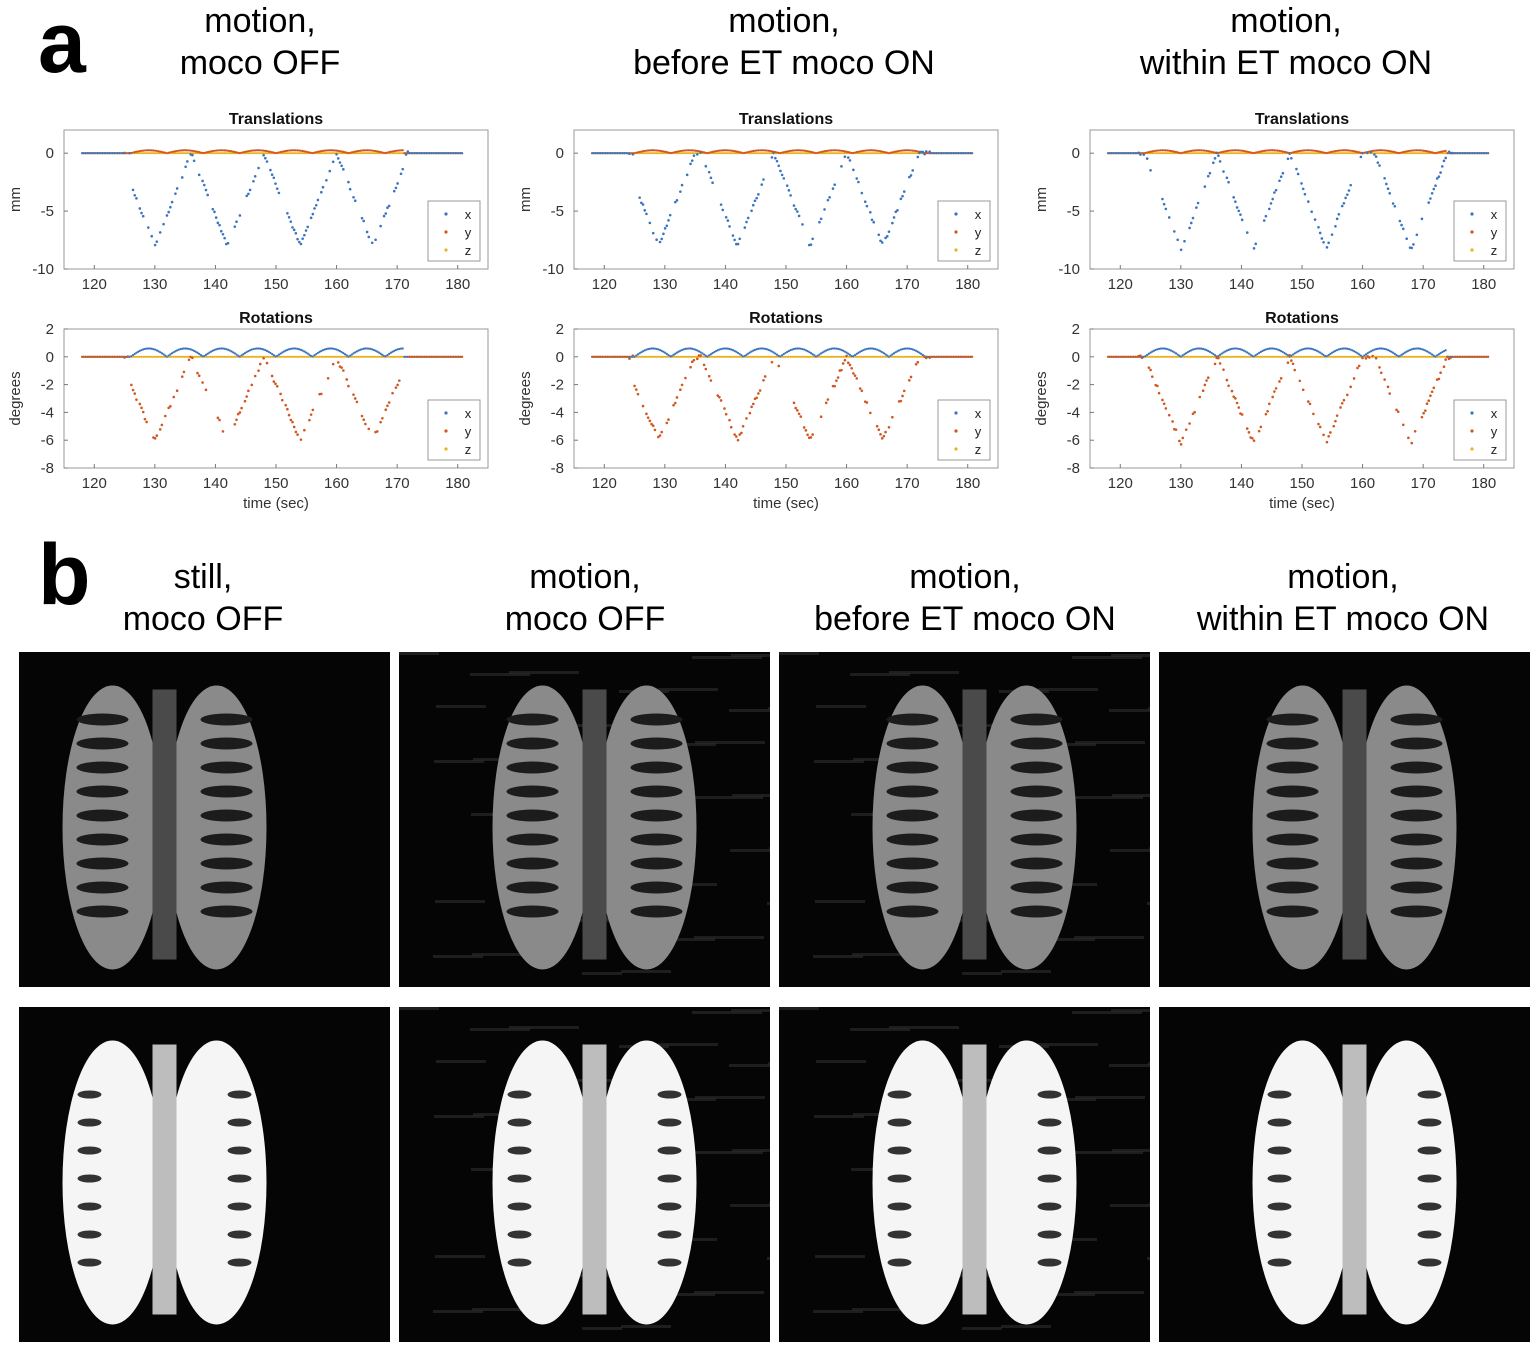 This screenshot has height=1348, width=1535. I want to click on y-tick-label: -10, so click(1069, 269).